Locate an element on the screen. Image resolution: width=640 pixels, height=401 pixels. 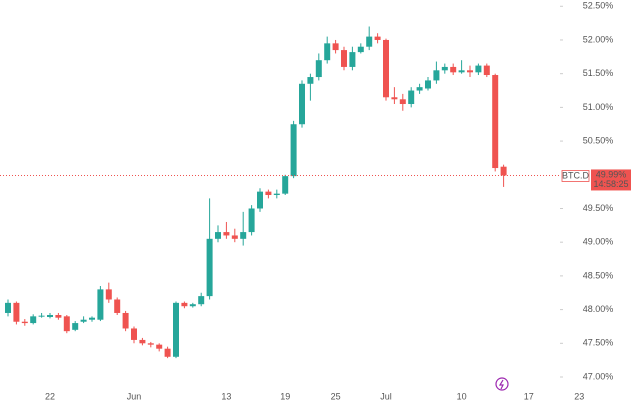
x-tick-label: 22 is located at coordinates (50, 396).